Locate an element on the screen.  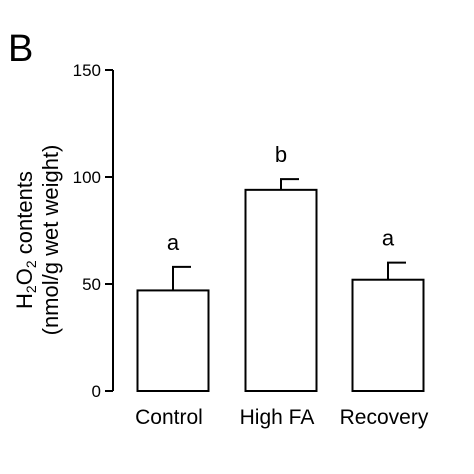
x-tick-label: Control is located at coordinates (169, 417).